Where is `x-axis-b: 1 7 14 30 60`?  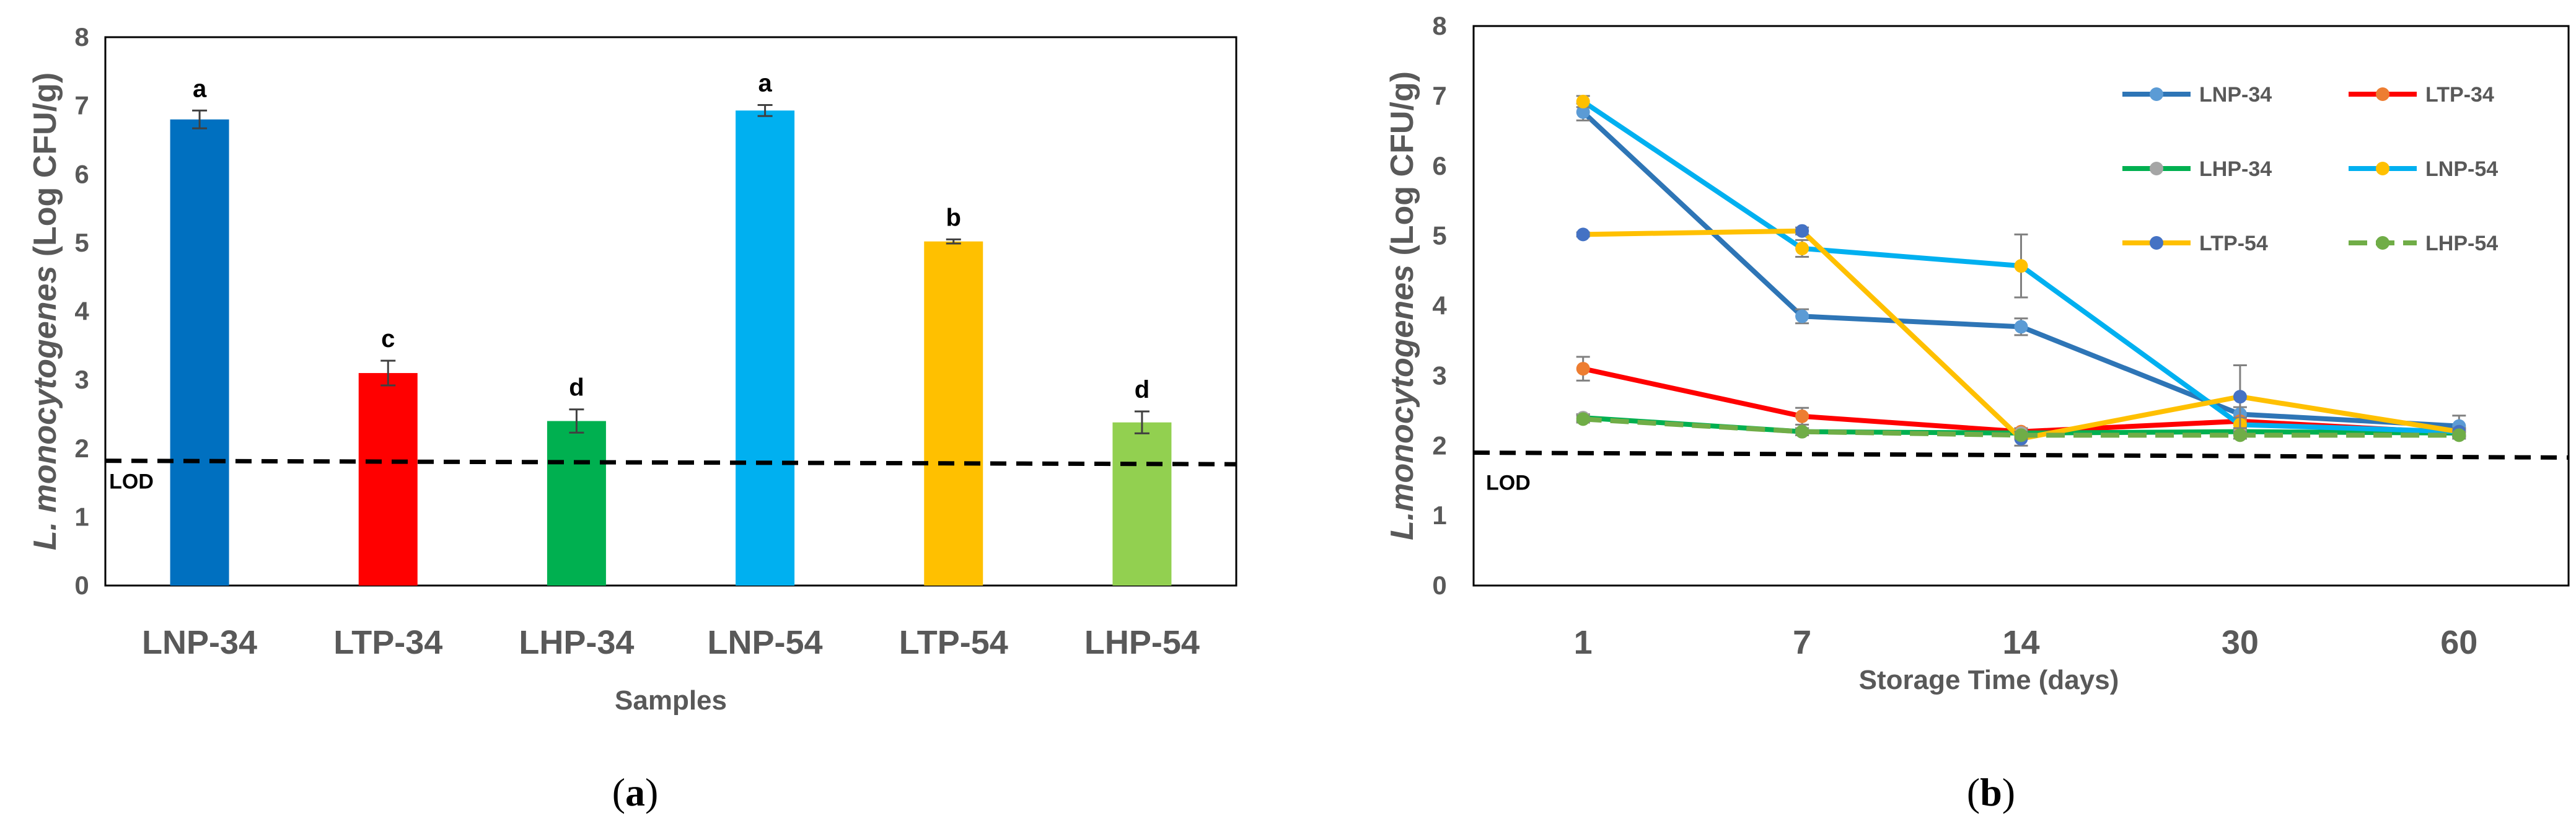
x-axis-b: 1 7 14 30 60 is located at coordinates (2026, 642).